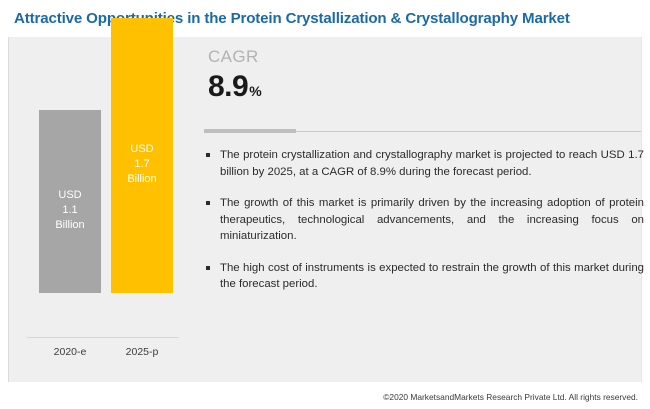  I want to click on bar-2020-e: USD 1.1 Billion, so click(70, 201).